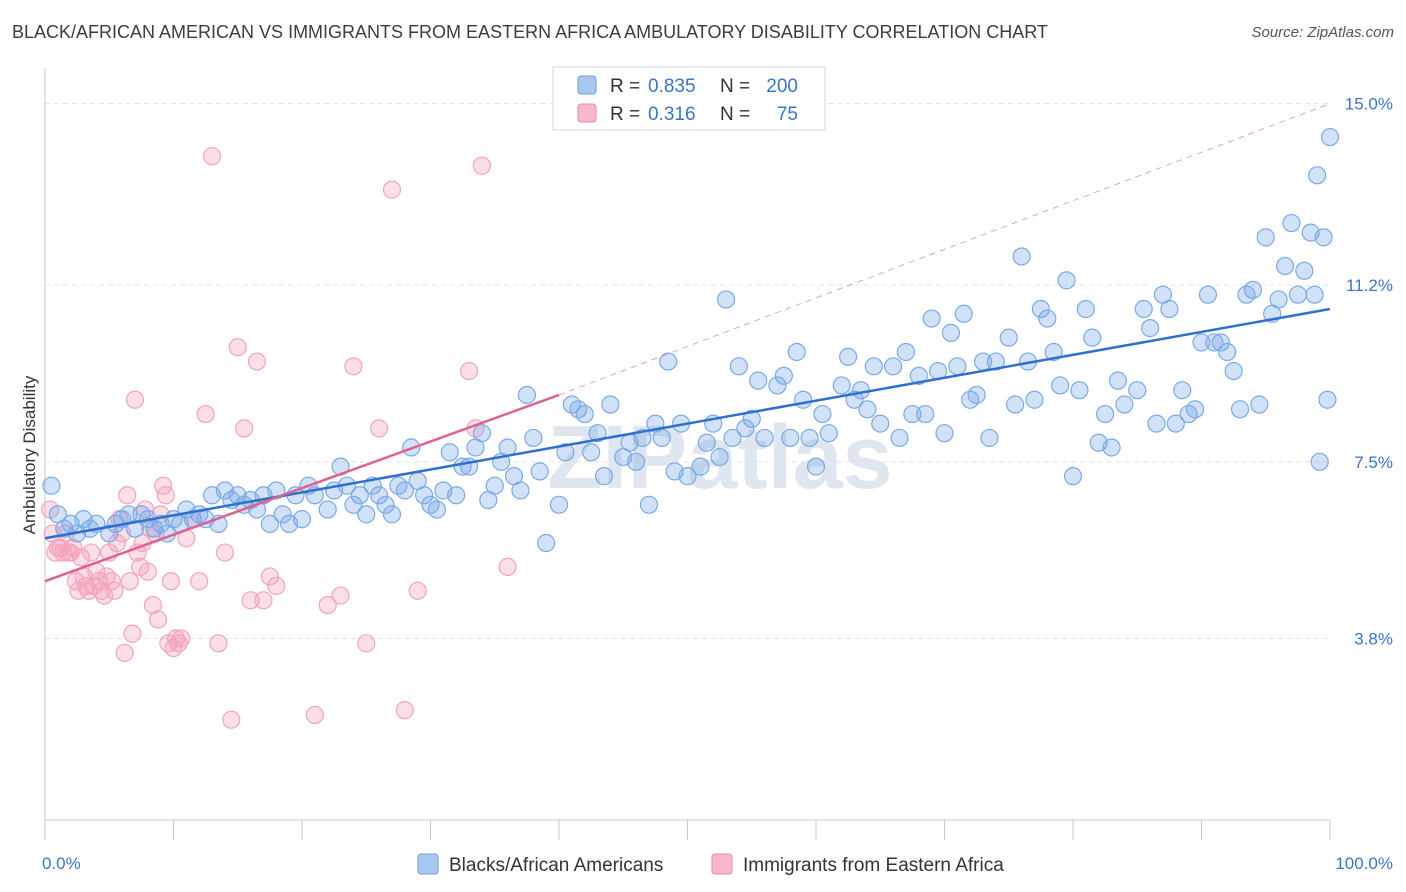 This screenshot has height=892, width=1406. Describe the element at coordinates (556, 865) in the screenshot. I see `legend-label-blacks: Blacks/African Americans` at that location.